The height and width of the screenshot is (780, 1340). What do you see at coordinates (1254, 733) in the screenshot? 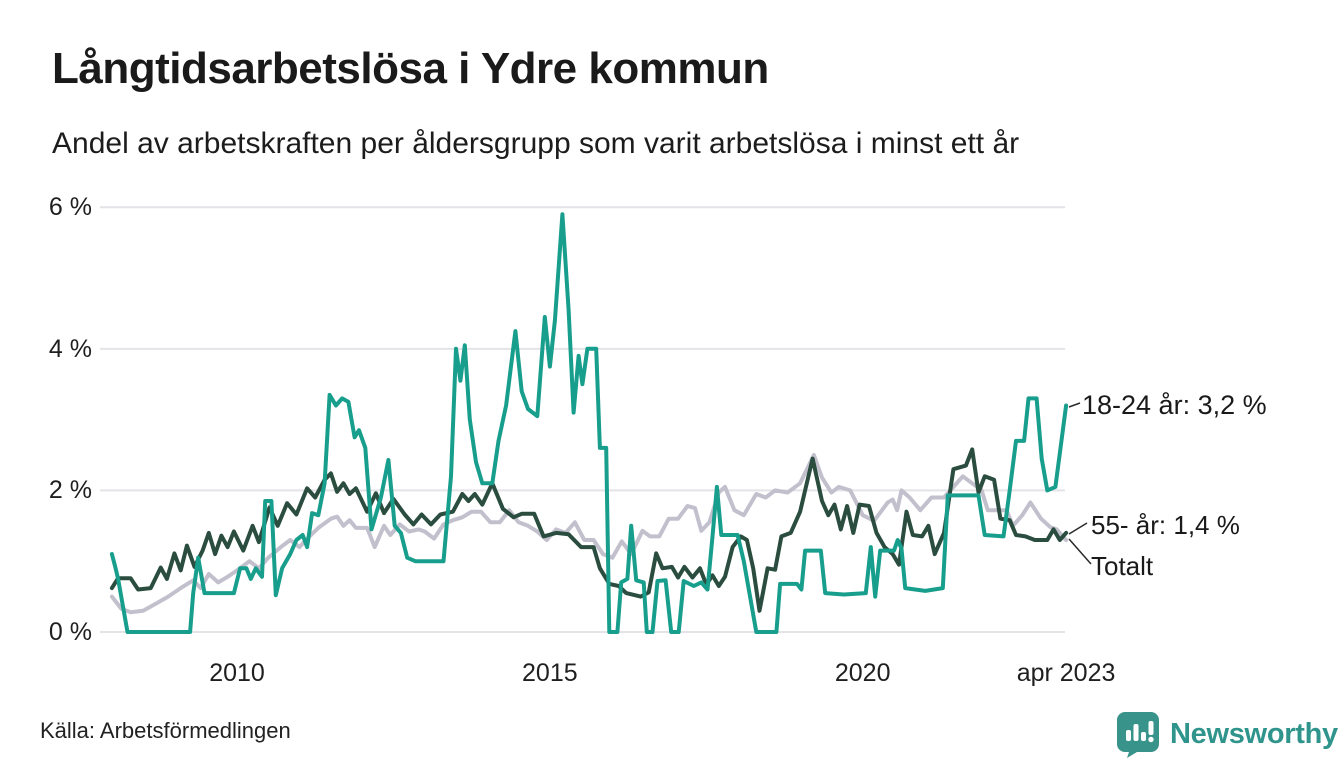
I see `newsworthy-wordmark: Newsworthy` at bounding box center [1254, 733].